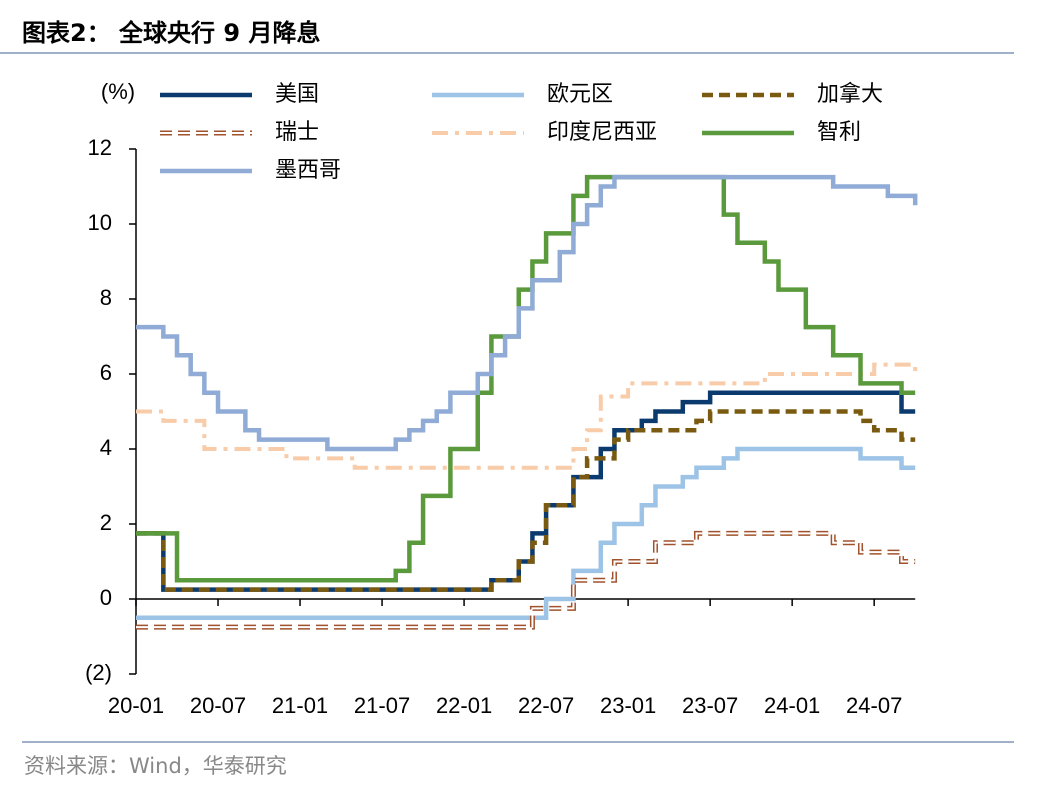  What do you see at coordinates (106, 297) in the screenshot?
I see `y-tick-label: 8` at bounding box center [106, 297].